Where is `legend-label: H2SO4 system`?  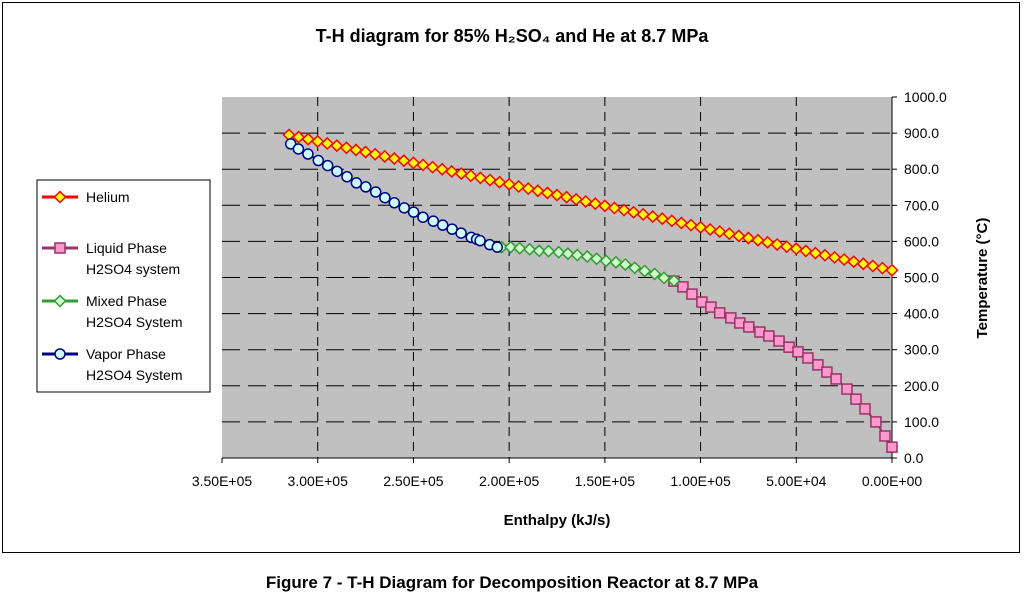 legend-label: H2SO4 system is located at coordinates (133, 269).